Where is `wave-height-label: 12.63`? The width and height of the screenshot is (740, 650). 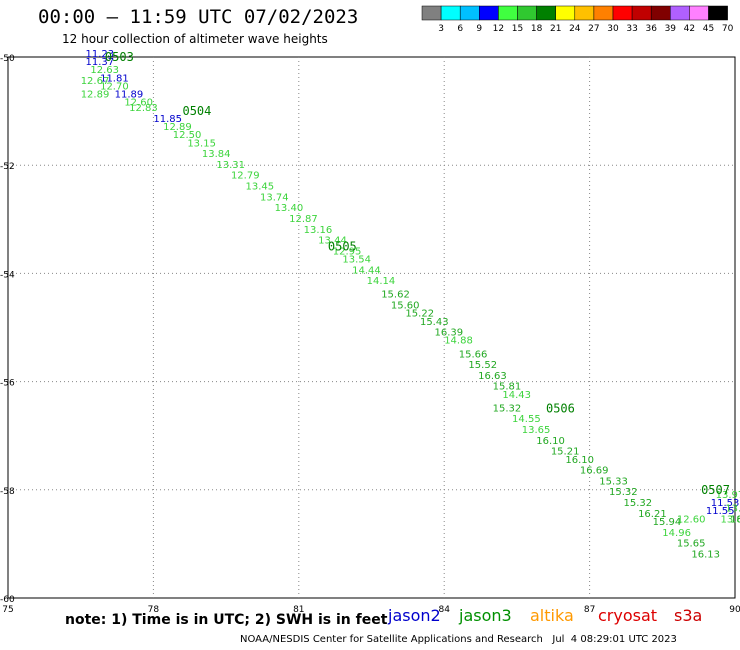 wave-height-label: 12.63 is located at coordinates (104, 70).